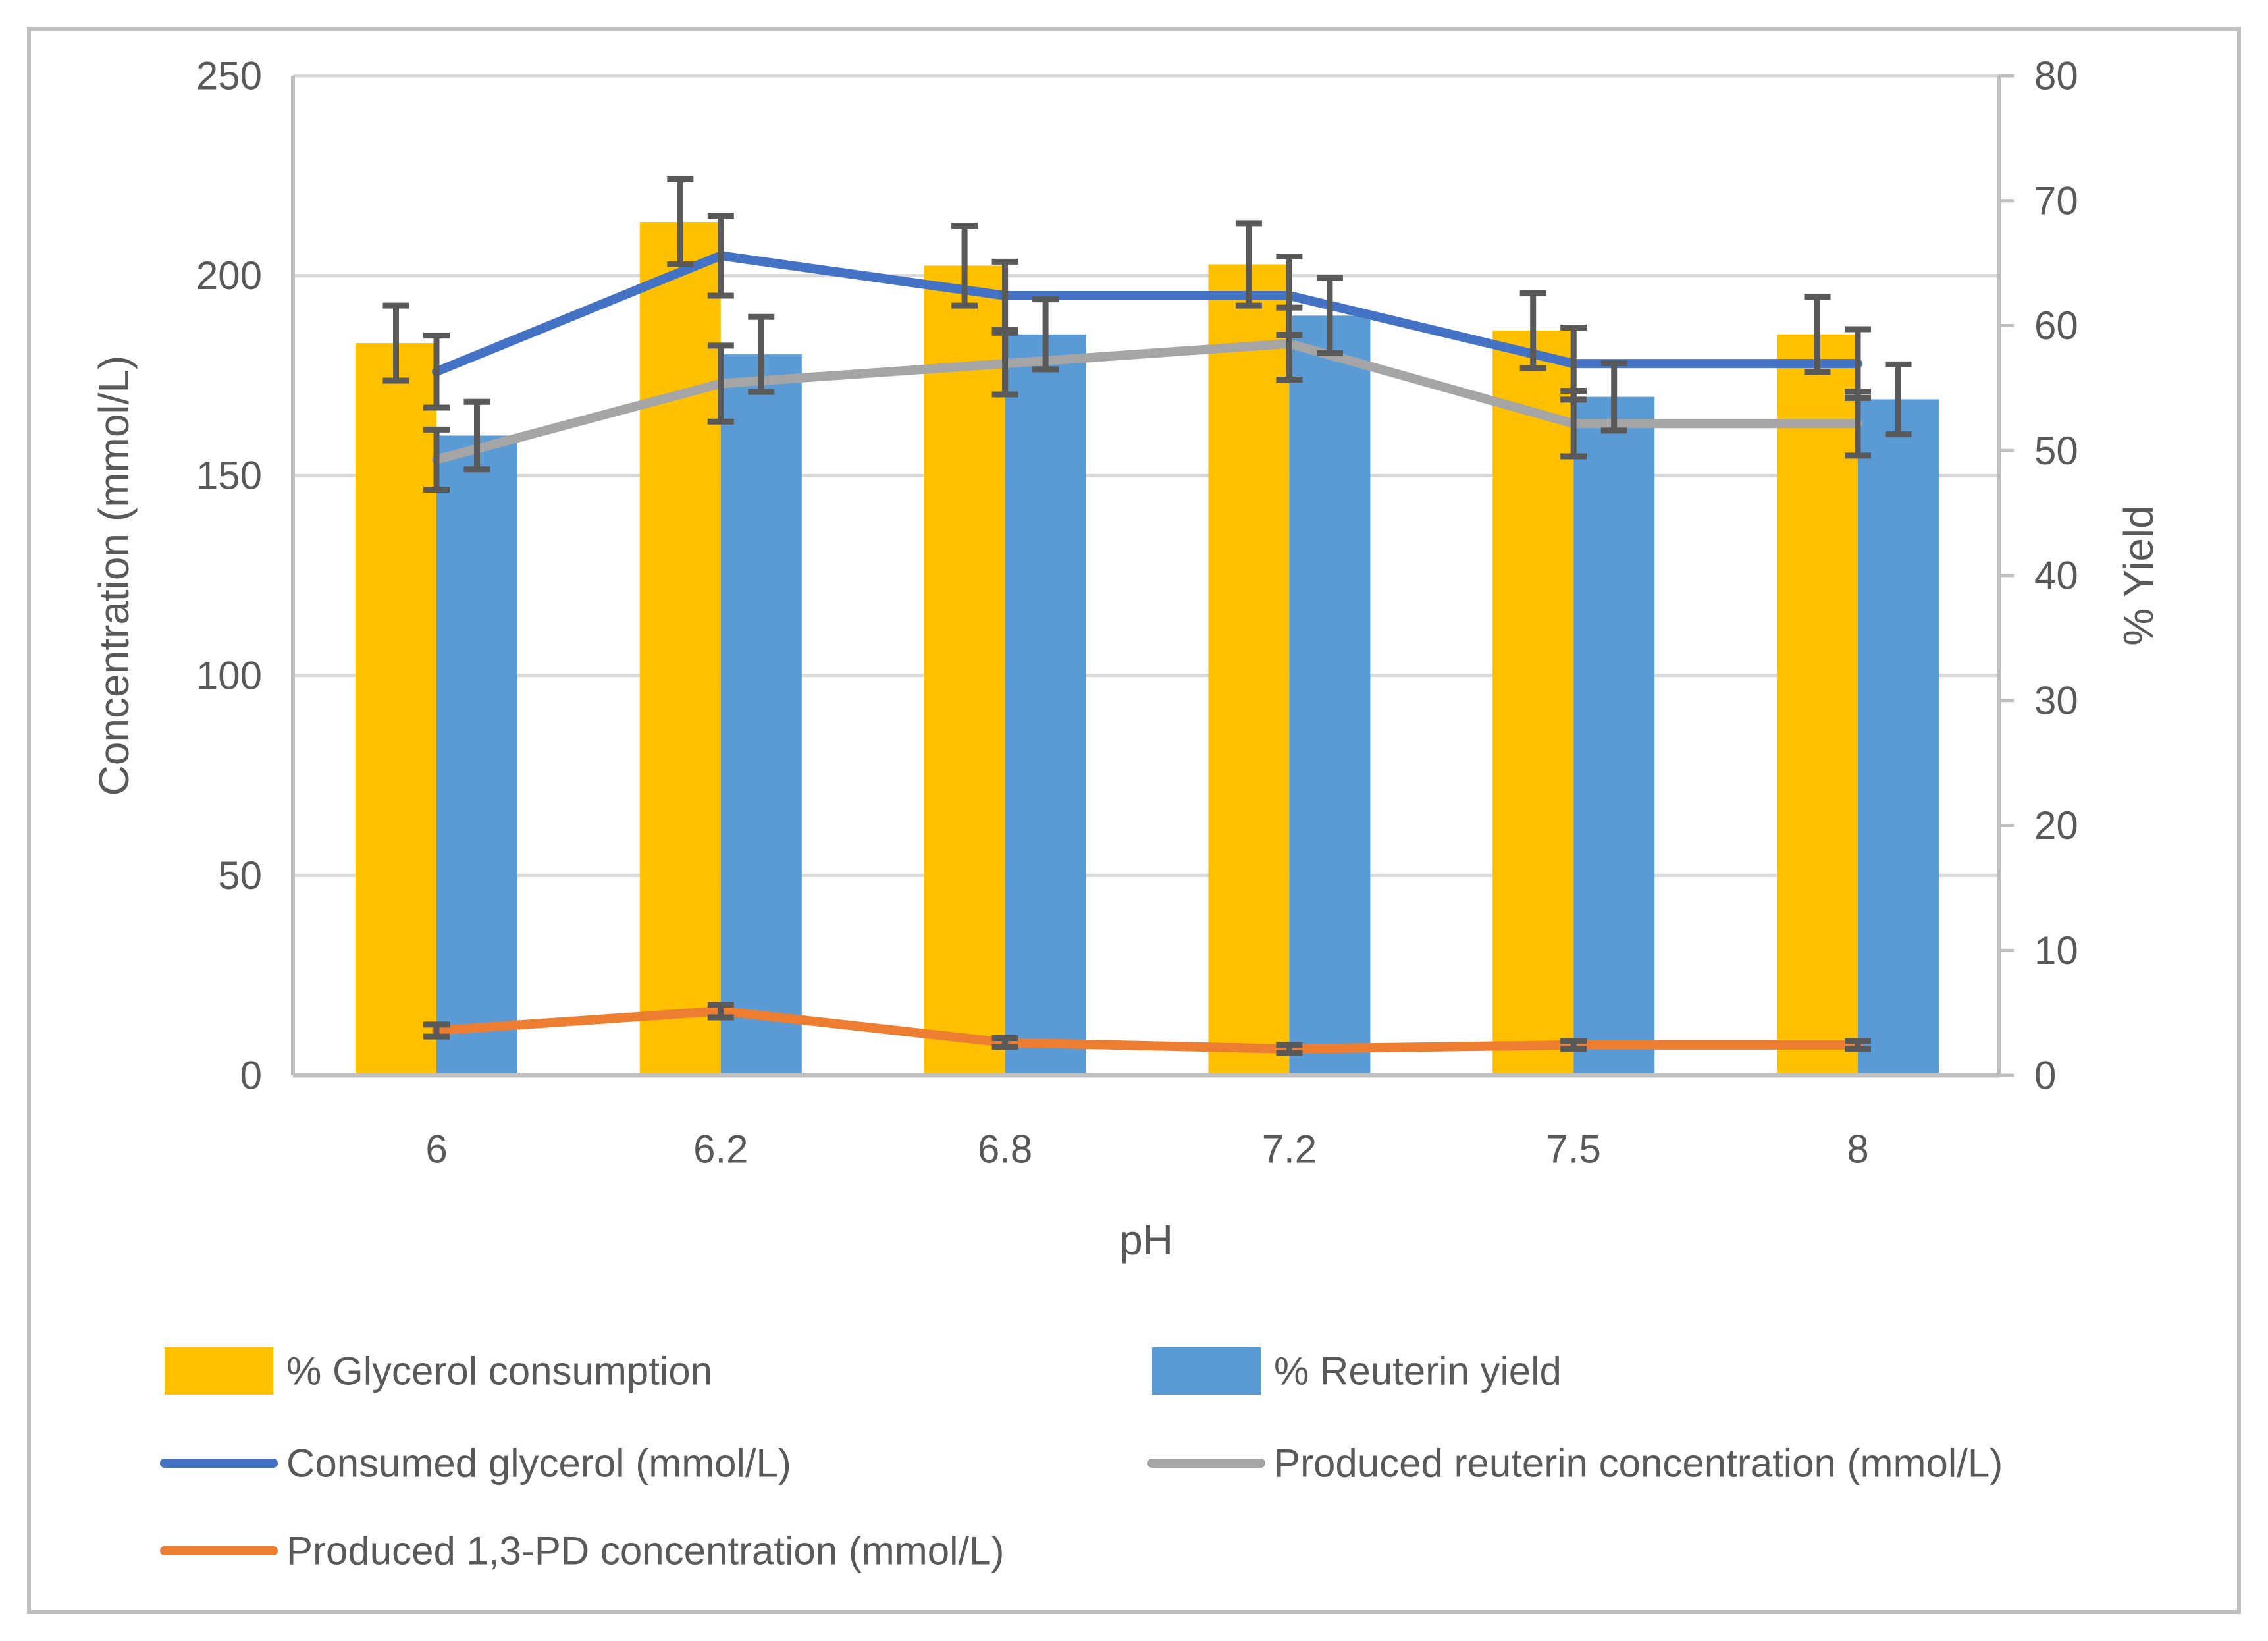 This screenshot has height=1641, width=2268. Describe the element at coordinates (2056, 200) in the screenshot. I see `tick-label-right-70: 70` at that location.